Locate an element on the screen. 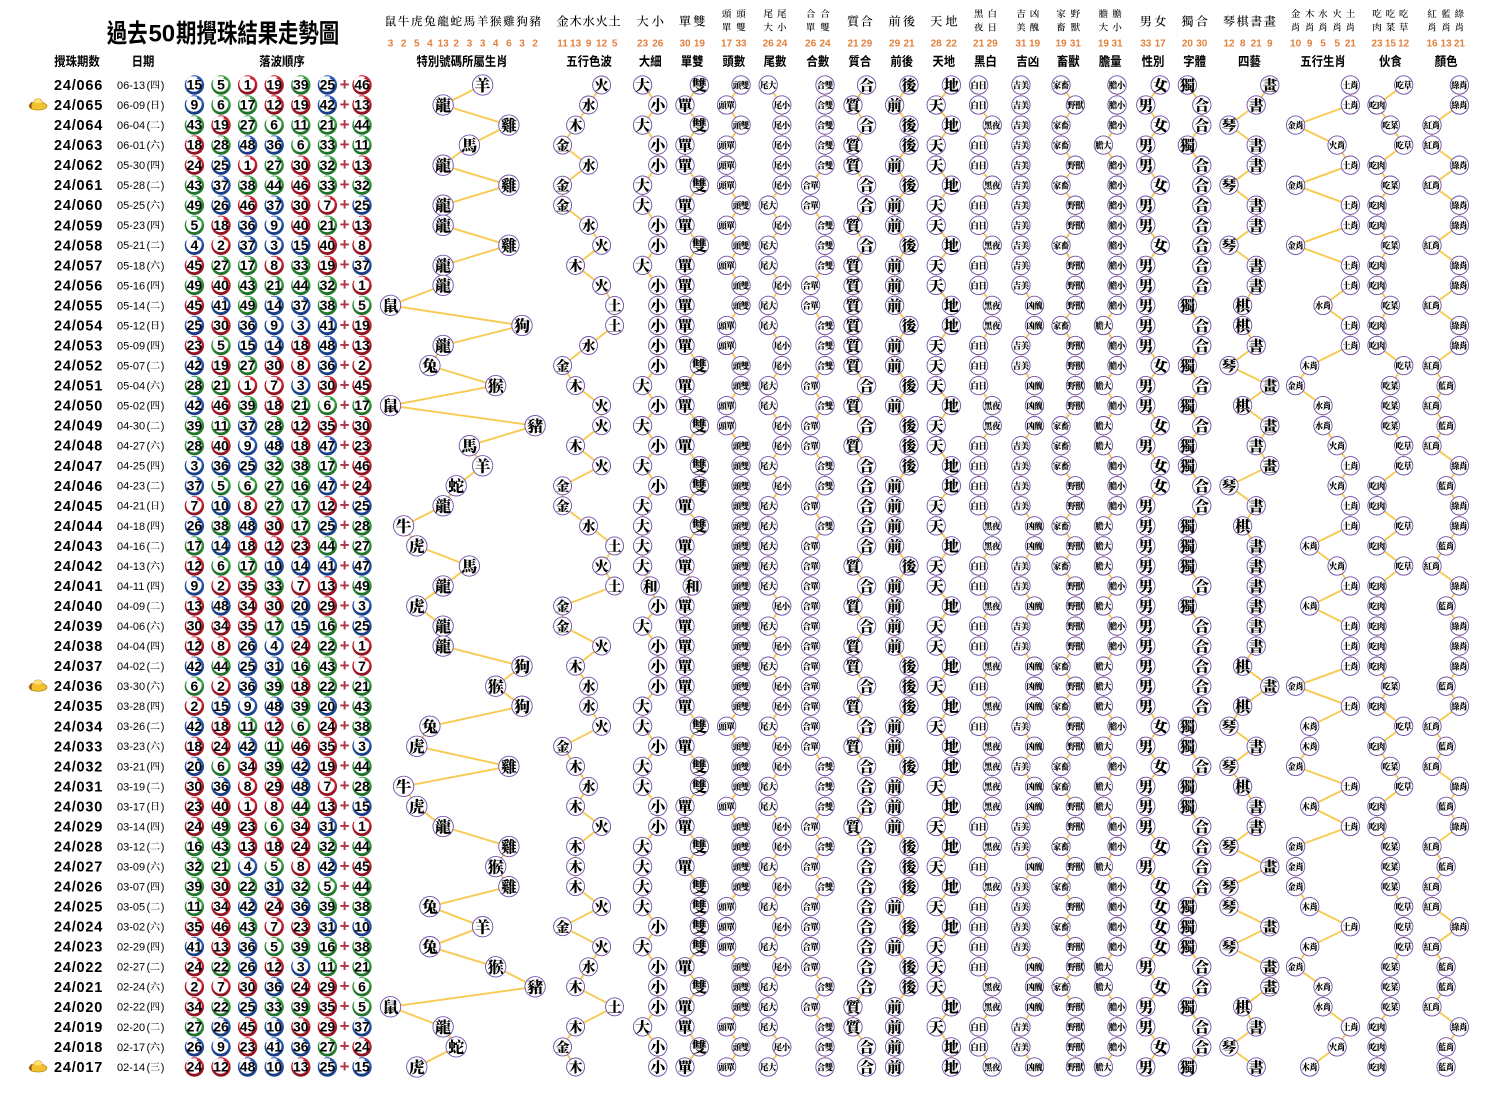 The width and height of the screenshot is (1500, 1102). svg-text: 26 is located at coordinates (248, 646).